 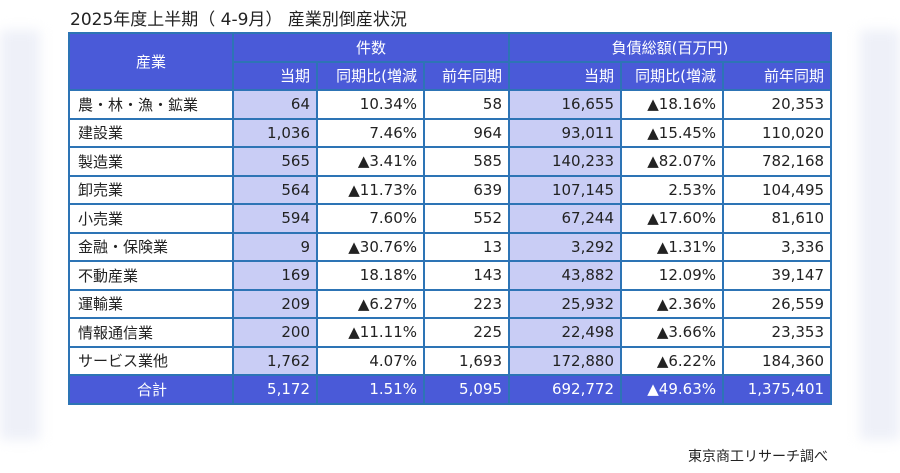 What do you see at coordinates (777, 360) in the screenshot?
I see `prev-debt-cell: 184,360` at bounding box center [777, 360].